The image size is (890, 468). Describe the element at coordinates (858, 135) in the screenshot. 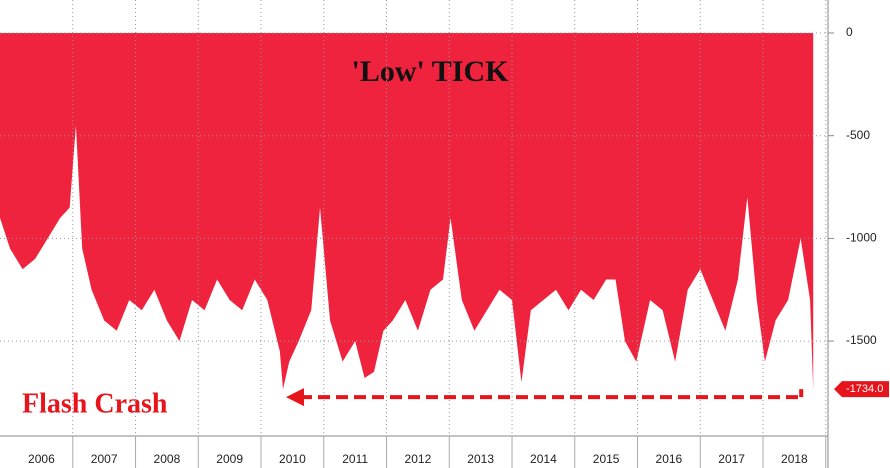

I see `y-tick-label: -500` at that location.